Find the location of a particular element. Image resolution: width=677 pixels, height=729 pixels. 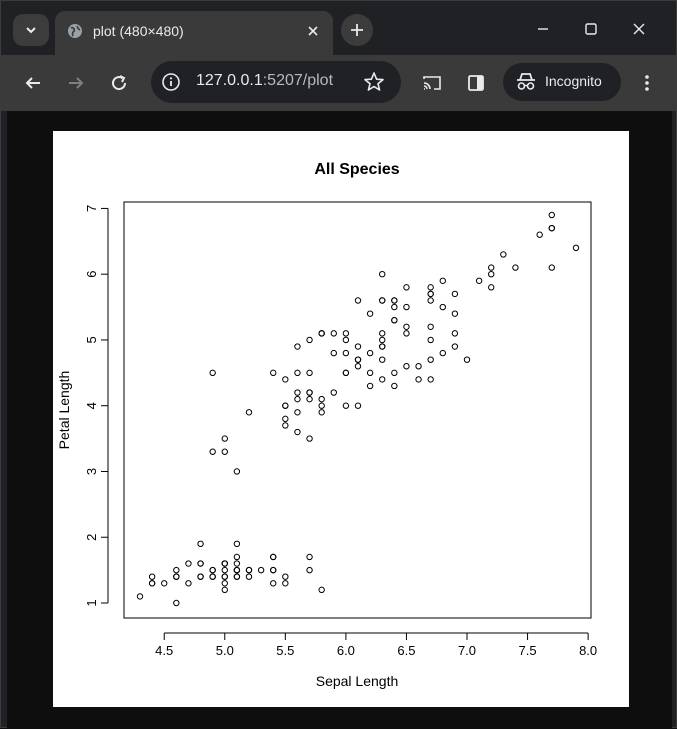

x-tick-label: 6.5 is located at coordinates (406, 650).